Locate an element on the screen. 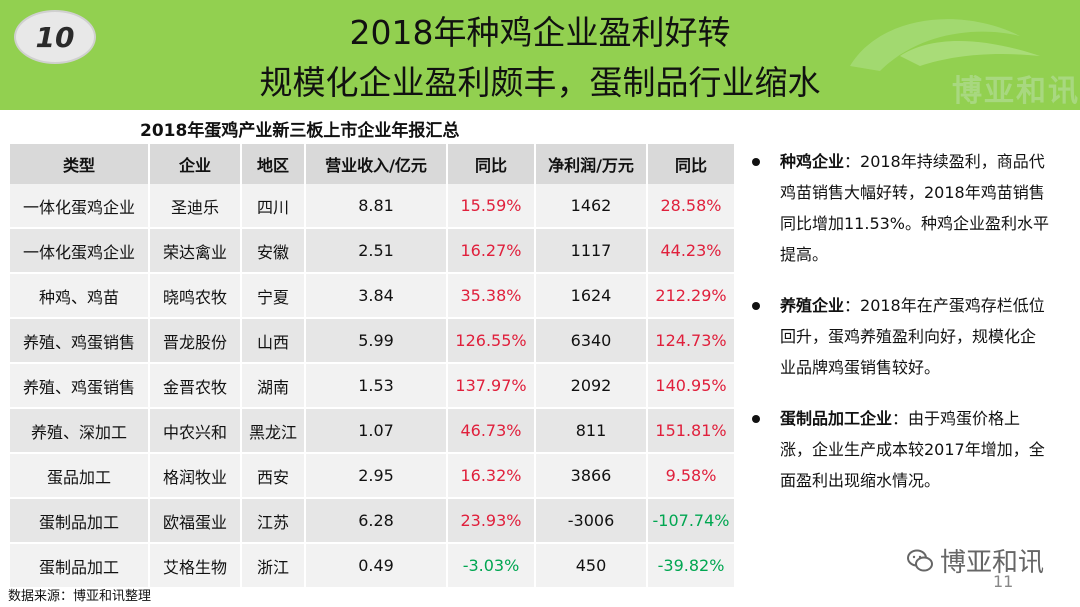 Image resolution: width=1080 pixels, height=607 pixels. cell-revenue: 3.84 is located at coordinates (375, 295).